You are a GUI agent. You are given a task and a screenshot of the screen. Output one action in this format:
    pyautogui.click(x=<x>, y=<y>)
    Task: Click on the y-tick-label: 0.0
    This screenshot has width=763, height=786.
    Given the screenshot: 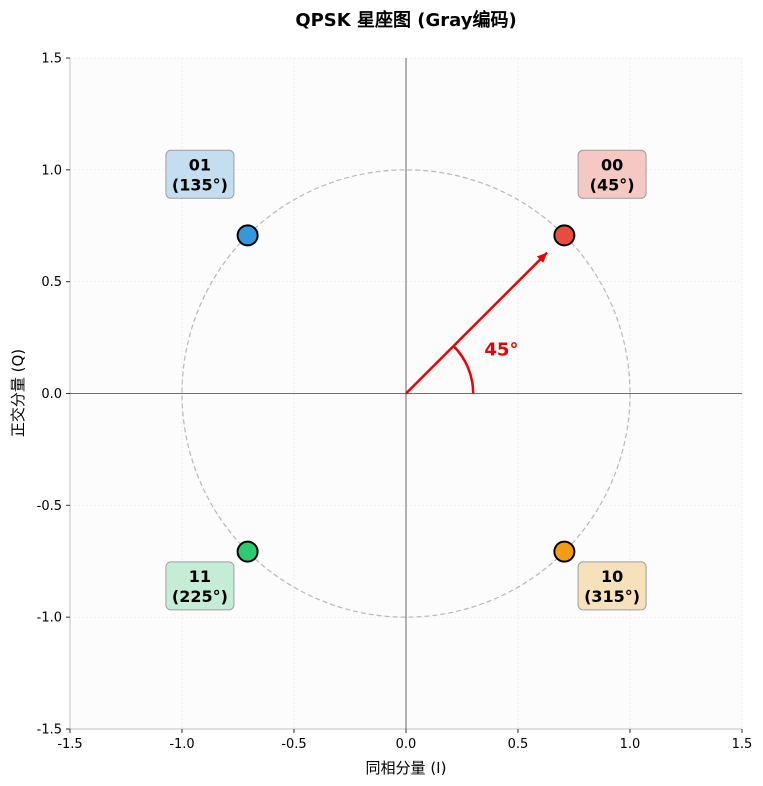 What is the action you would take?
    pyautogui.click(x=51, y=394)
    